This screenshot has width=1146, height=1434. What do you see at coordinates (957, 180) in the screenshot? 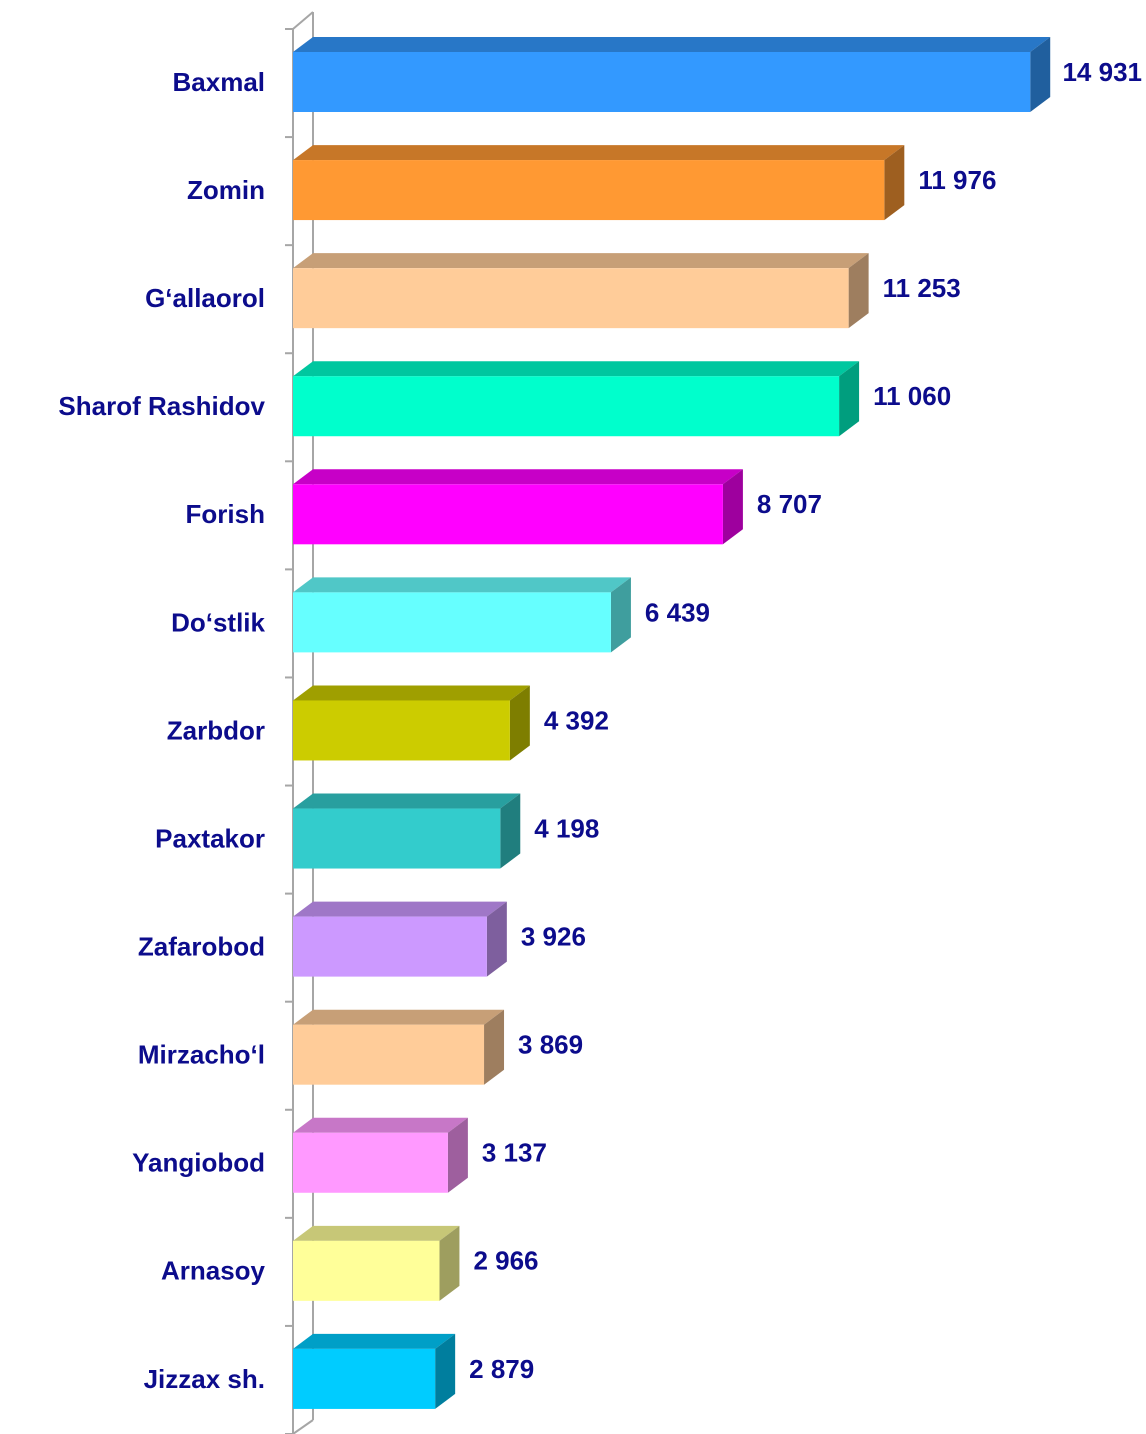
I see `value-label: 11 976` at bounding box center [957, 180].